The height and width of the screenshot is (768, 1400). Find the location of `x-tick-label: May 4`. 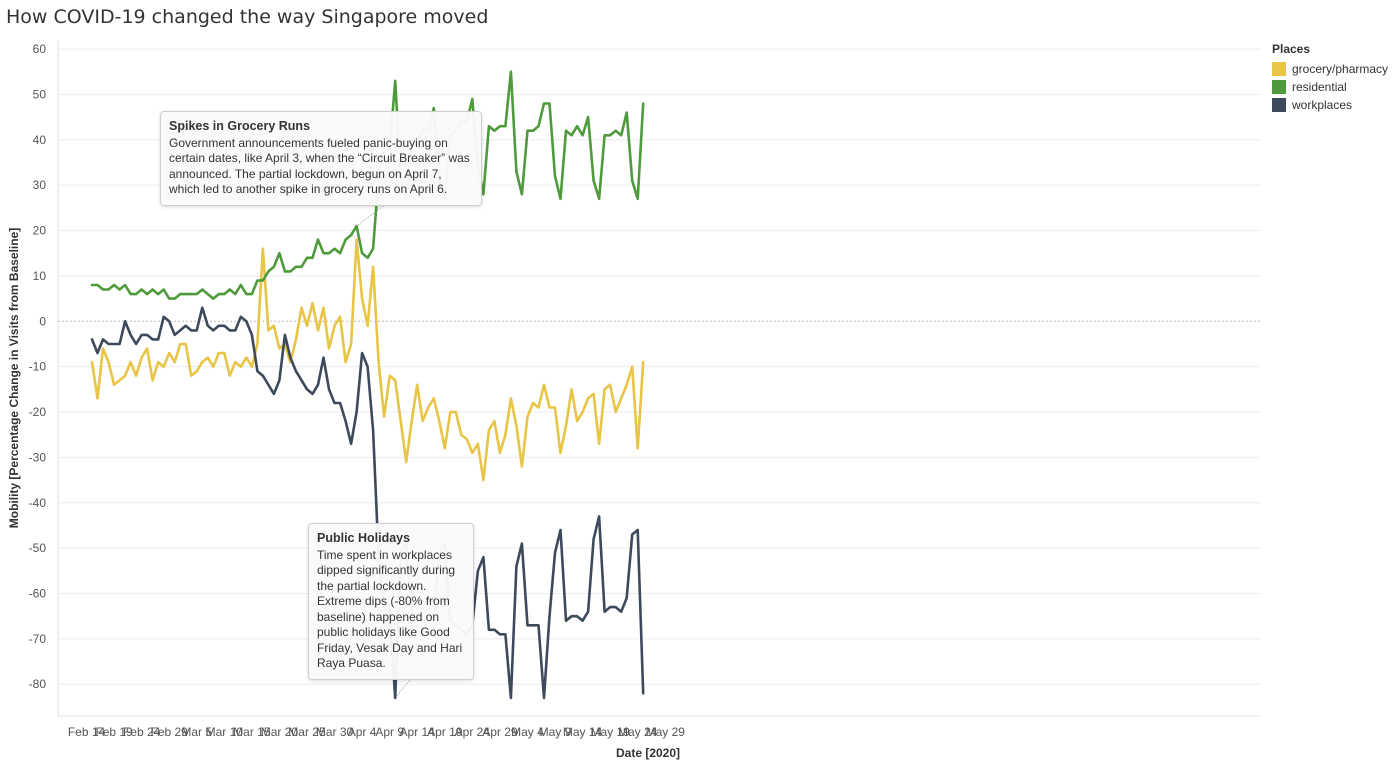

x-tick-label: May 4 is located at coordinates (527, 732).